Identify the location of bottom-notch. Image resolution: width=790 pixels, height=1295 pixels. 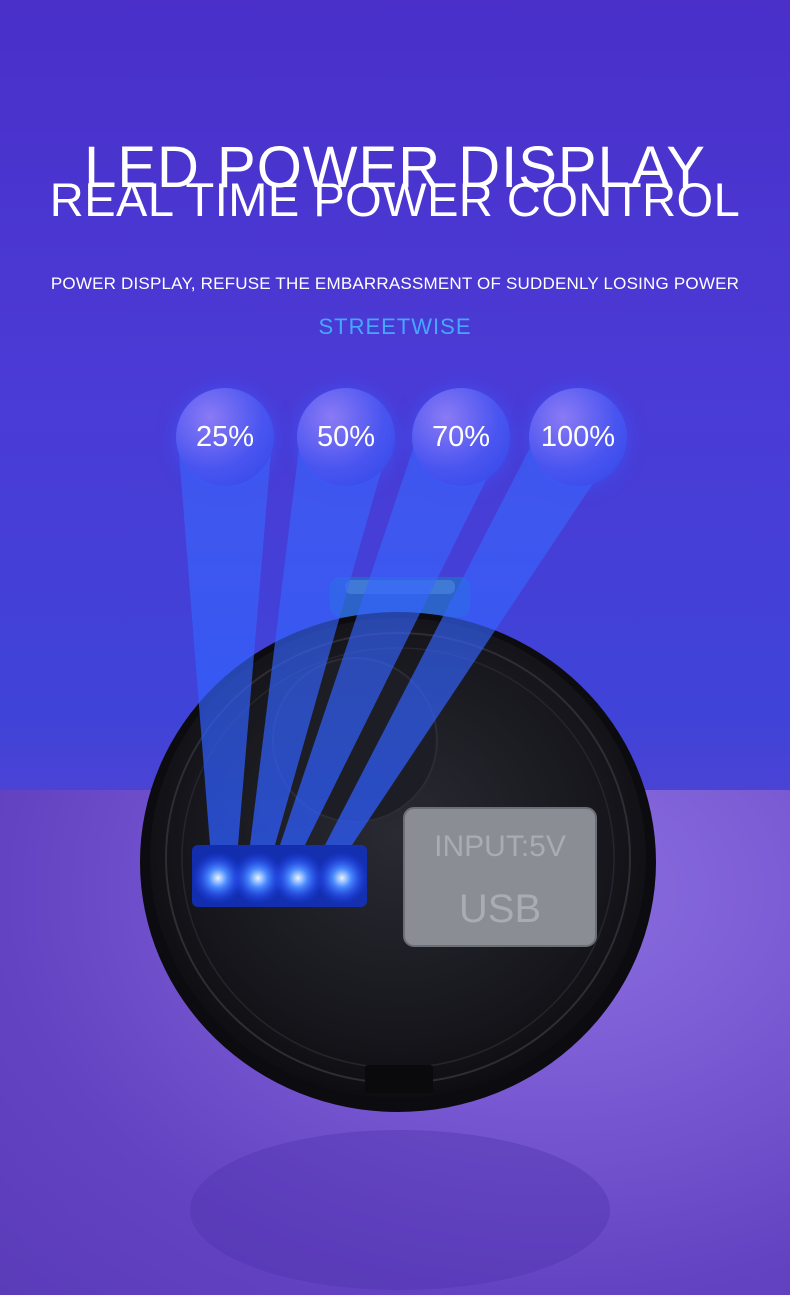
(399, 1079).